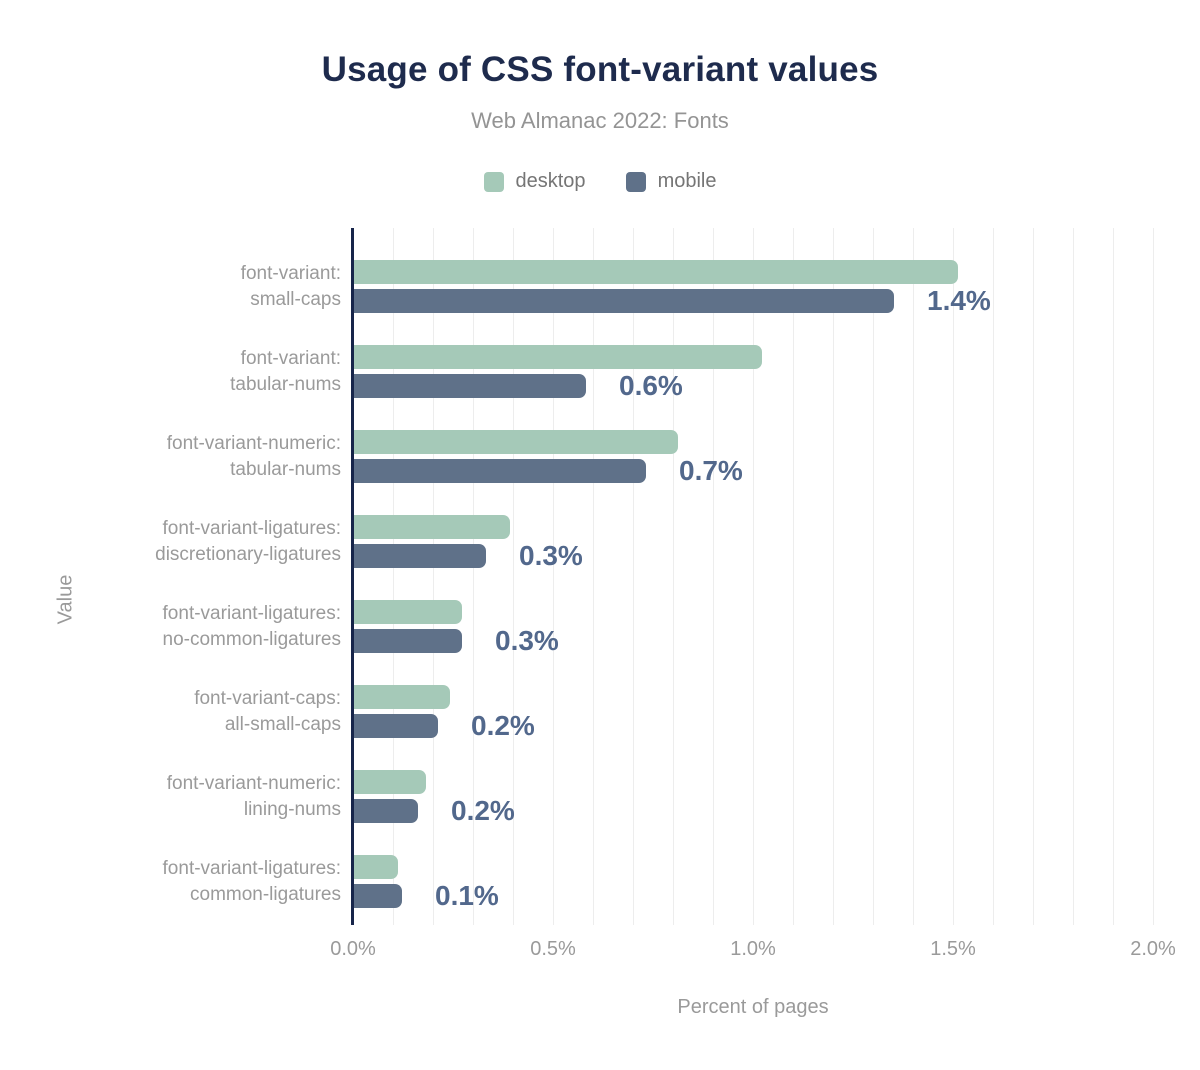 The height and width of the screenshot is (1070, 1200). What do you see at coordinates (1153, 949) in the screenshot?
I see `x-tick-label: 2.0%` at bounding box center [1153, 949].